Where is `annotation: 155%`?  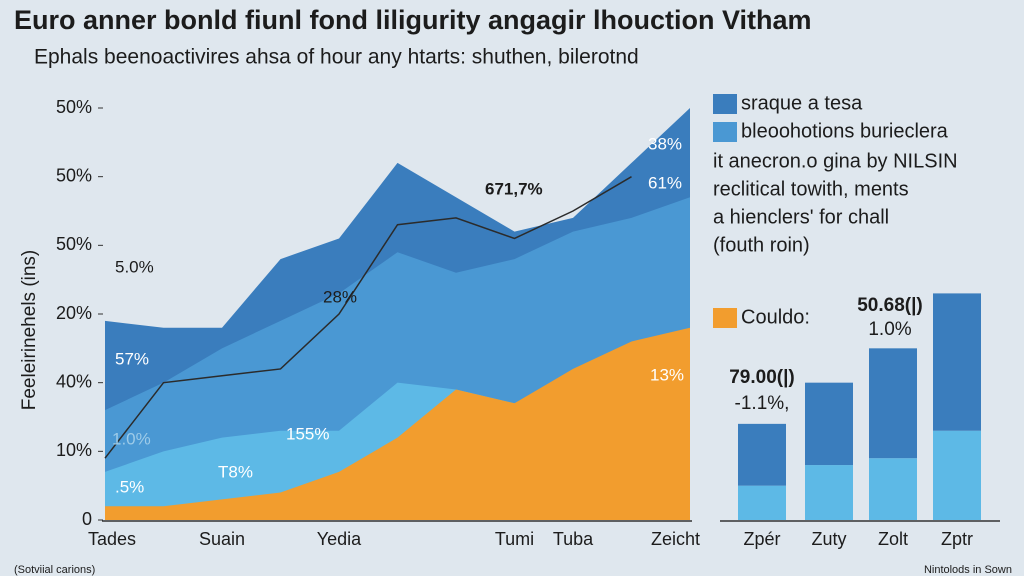
annotation: 155% is located at coordinates (307, 433).